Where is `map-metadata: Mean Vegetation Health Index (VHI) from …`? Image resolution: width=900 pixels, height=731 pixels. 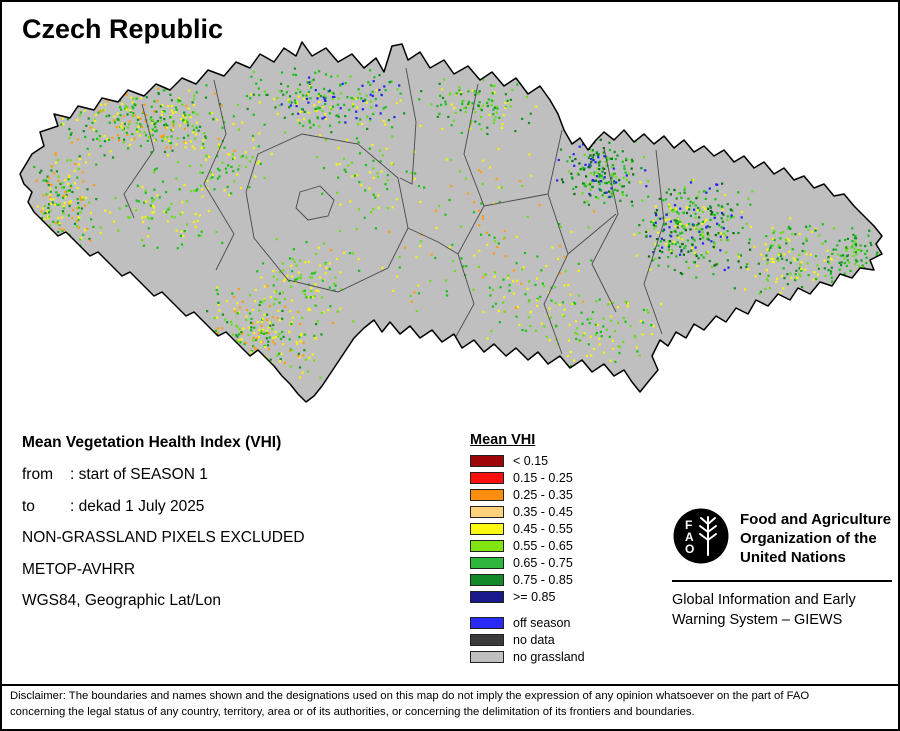 map-metadata: Mean Vegetation Health Index (VHI) from … is located at coordinates (163, 528).